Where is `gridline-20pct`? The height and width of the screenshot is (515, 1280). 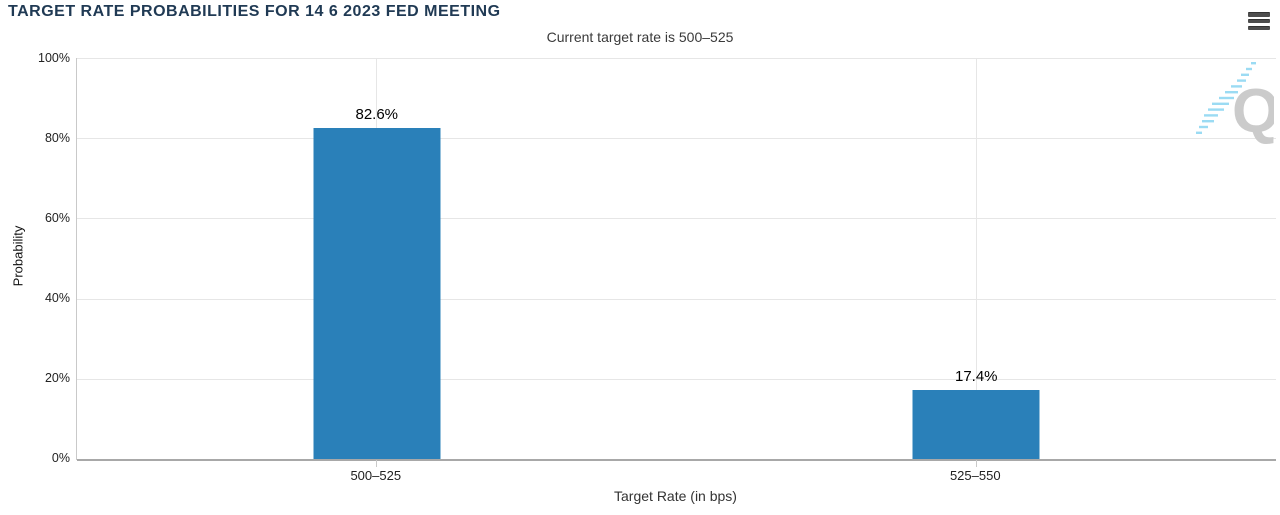
gridline-20pct is located at coordinates (676, 379).